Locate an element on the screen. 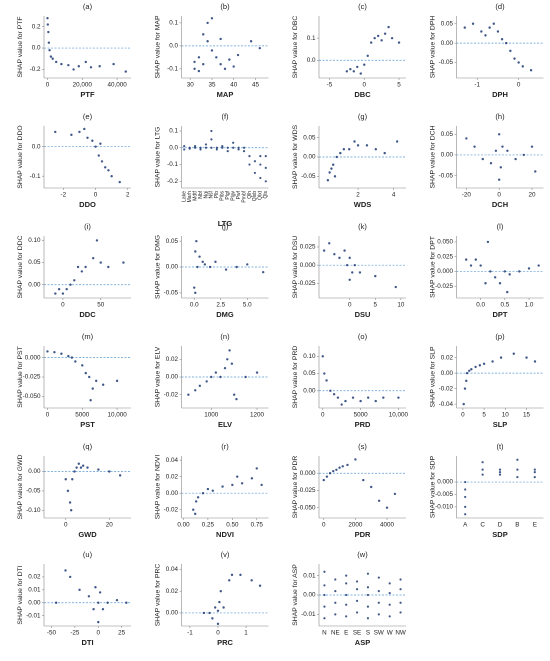 The image size is (550, 661). x-tick-label: 2.5 is located at coordinates (220, 305).